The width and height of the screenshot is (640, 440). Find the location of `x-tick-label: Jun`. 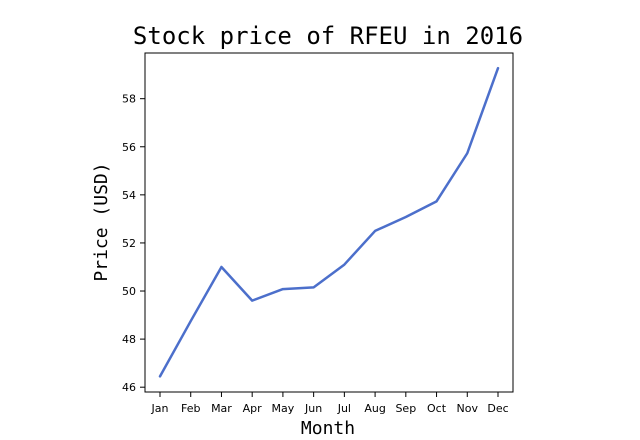

x-tick-label: Jun is located at coordinates (313, 408).